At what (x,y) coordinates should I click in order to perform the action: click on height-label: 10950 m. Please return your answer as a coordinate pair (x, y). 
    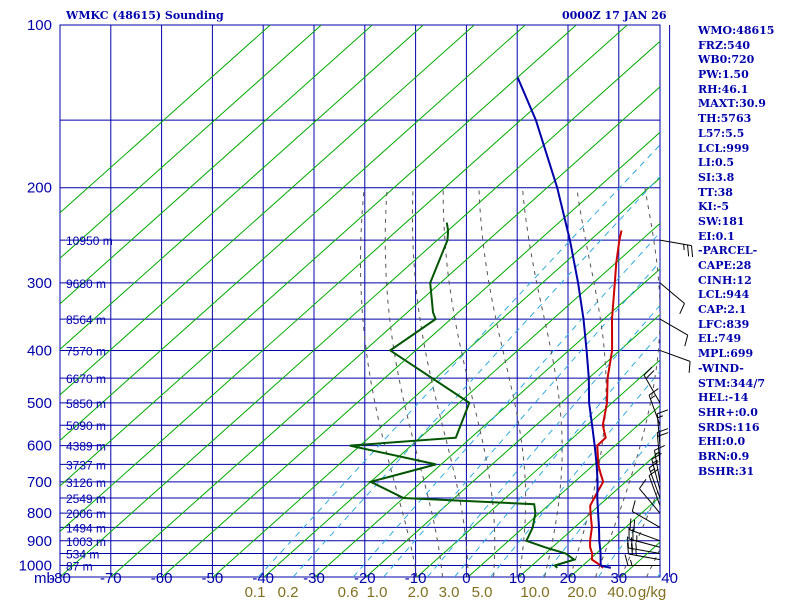
    Looking at the image, I should click on (89, 241).